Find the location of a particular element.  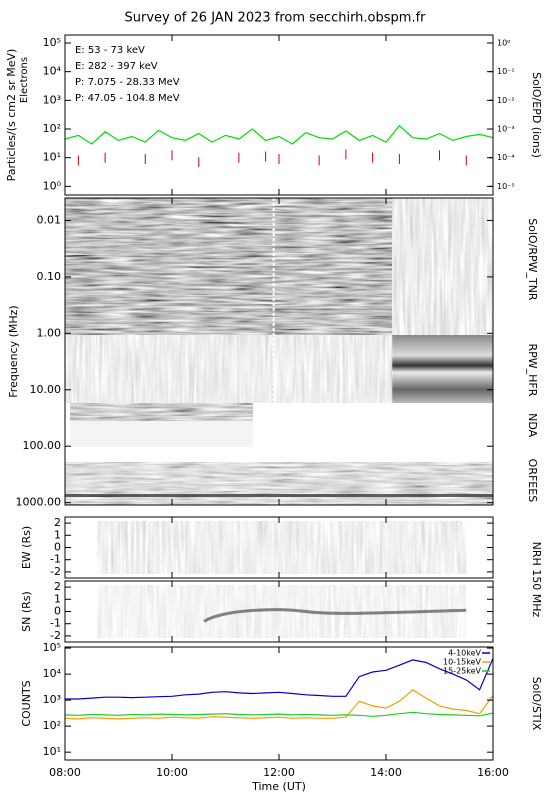

y-tick-label: 1.00 is located at coordinates (49, 332).